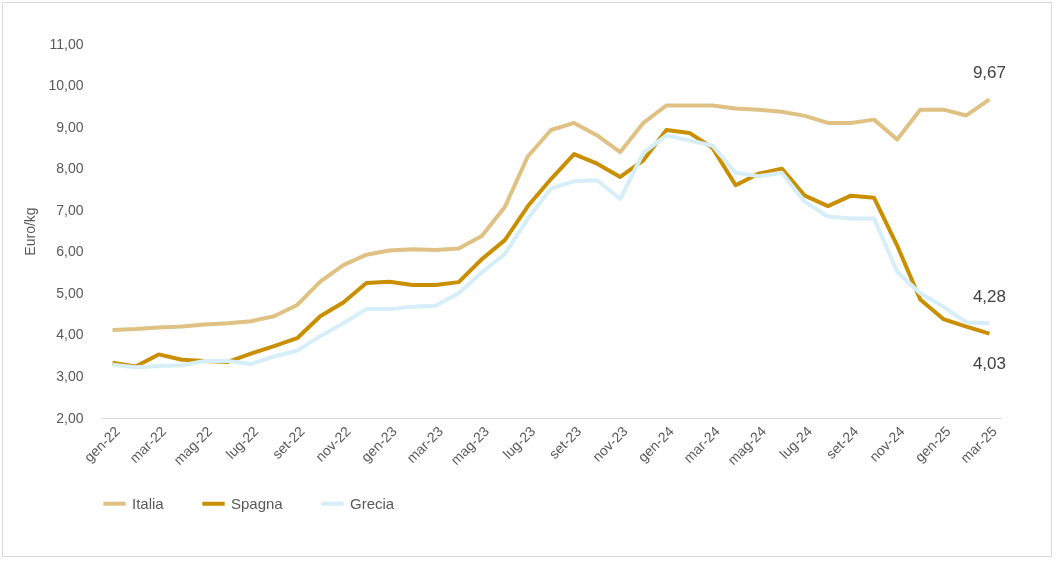 The image size is (1056, 561). Describe the element at coordinates (70, 251) in the screenshot. I see `y-tick-label: 6,00` at that location.